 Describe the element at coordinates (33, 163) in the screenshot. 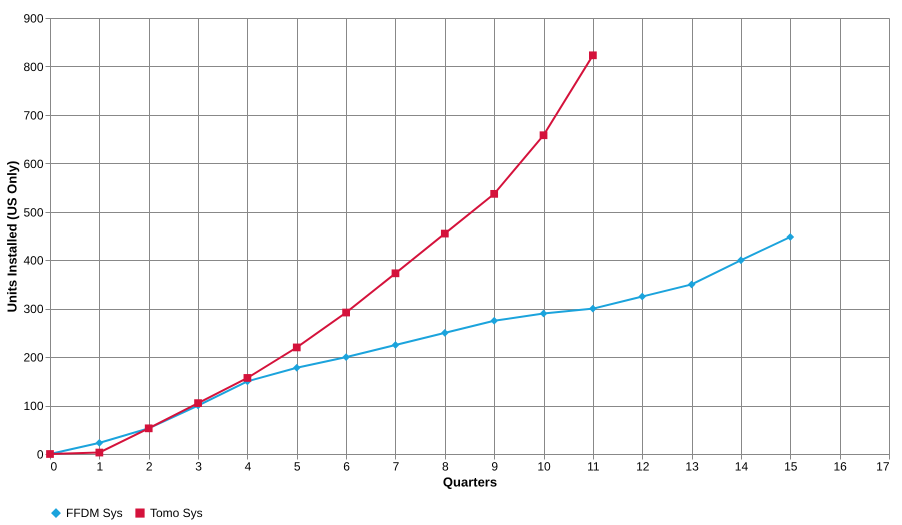

I see `y-tick-label: 600` at that location.